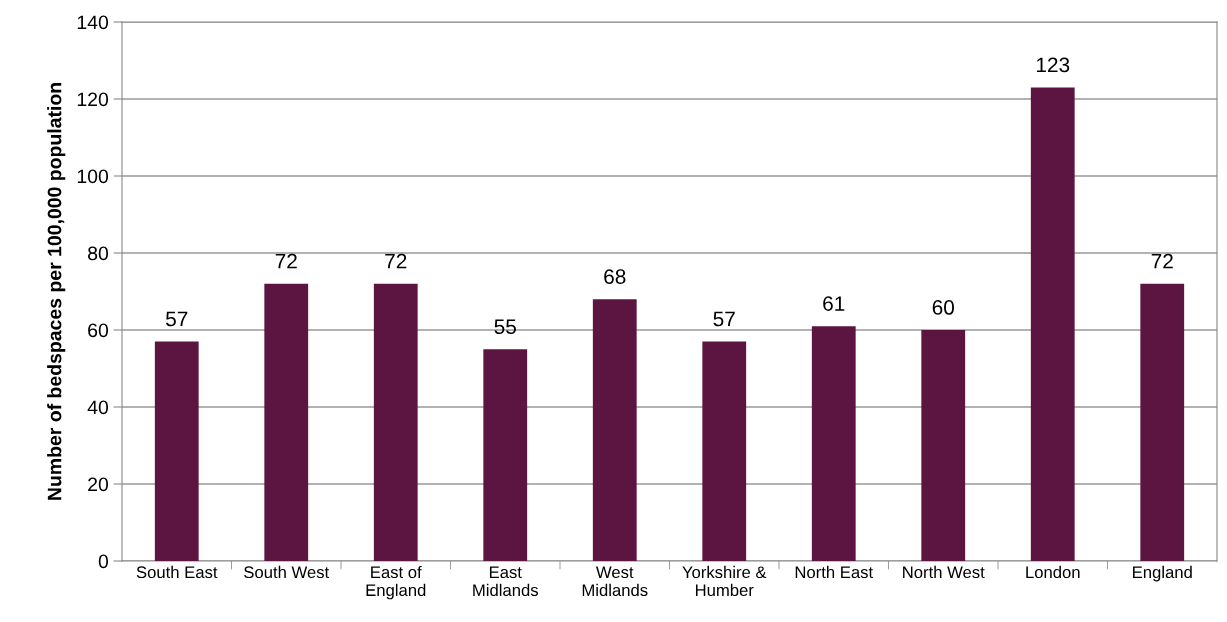 The height and width of the screenshot is (622, 1227). Describe the element at coordinates (505, 581) in the screenshot. I see `x-tick-label: East Midlands` at that location.